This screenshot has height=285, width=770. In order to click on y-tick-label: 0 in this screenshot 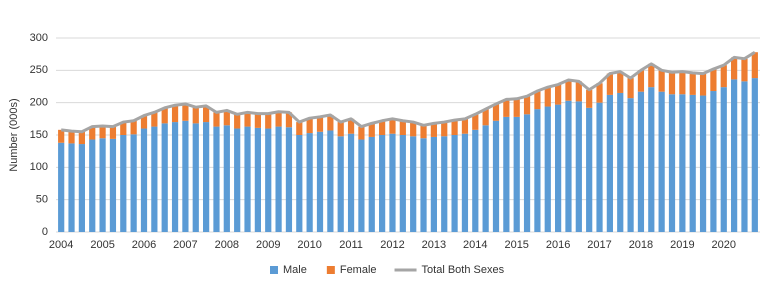, I will do `click(45, 232)`.